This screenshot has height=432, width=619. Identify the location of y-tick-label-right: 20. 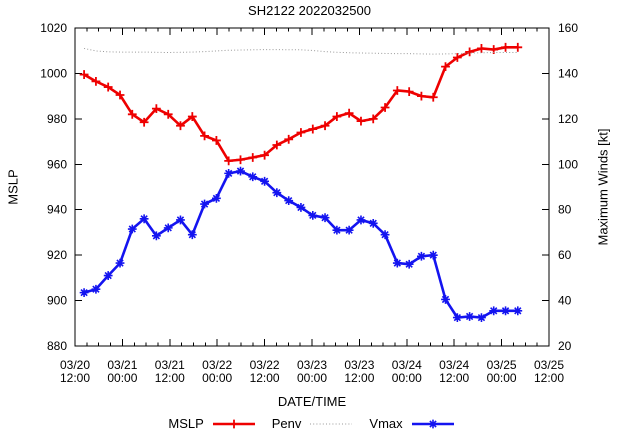
(565, 346).